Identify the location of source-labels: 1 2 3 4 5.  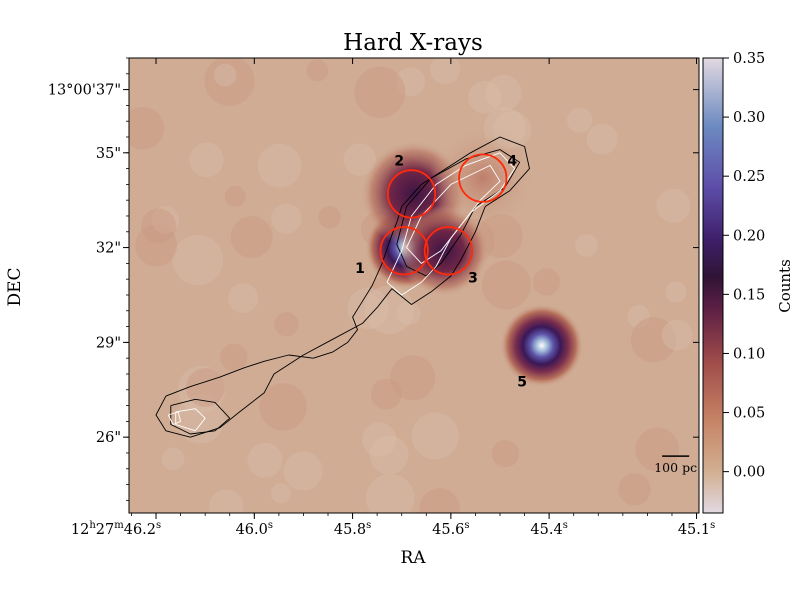
(441, 271).